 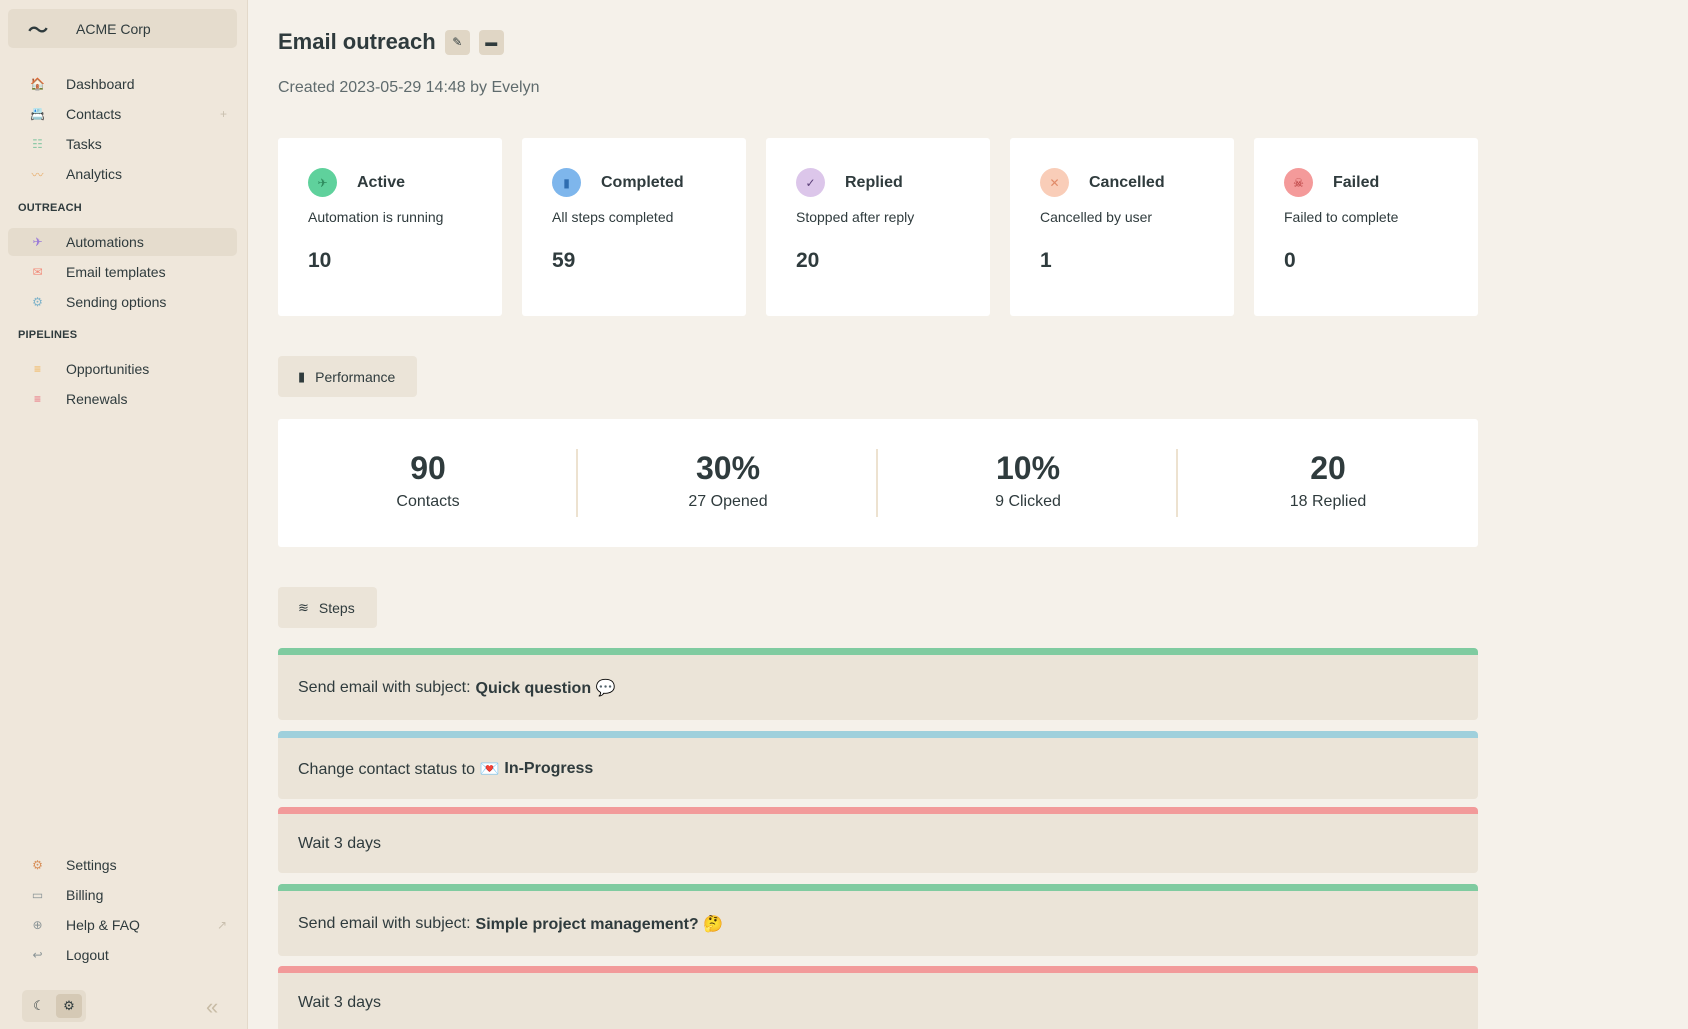 What do you see at coordinates (1381, 182) in the screenshot?
I see `card-head: ☠ Failed` at bounding box center [1381, 182].